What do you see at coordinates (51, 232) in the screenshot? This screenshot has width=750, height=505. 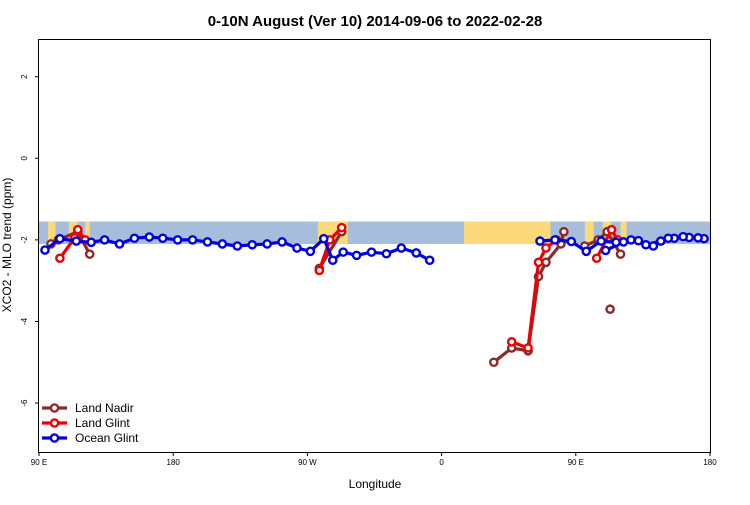 I see `map-land-sumatra` at bounding box center [51, 232].